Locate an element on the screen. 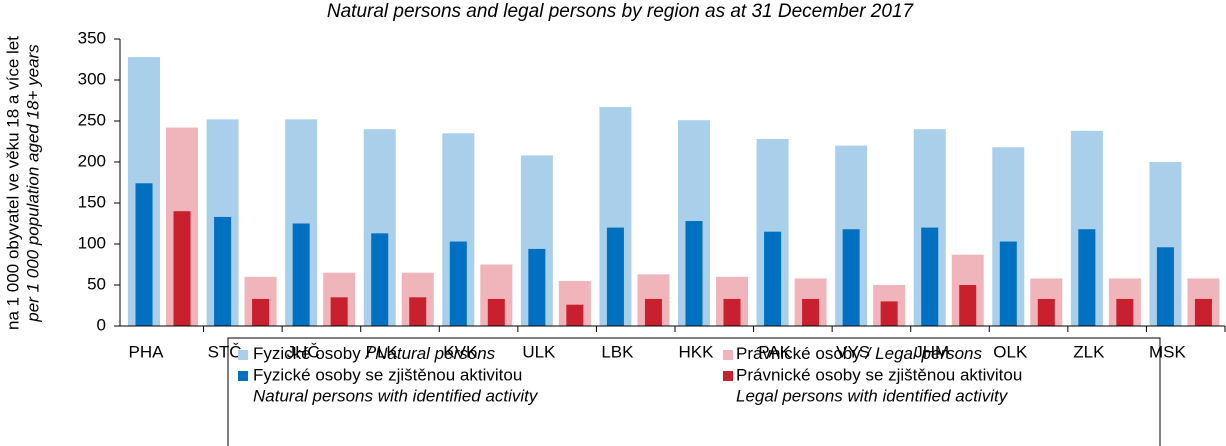  legend-name: Fyzické osoby is located at coordinates (307, 353).